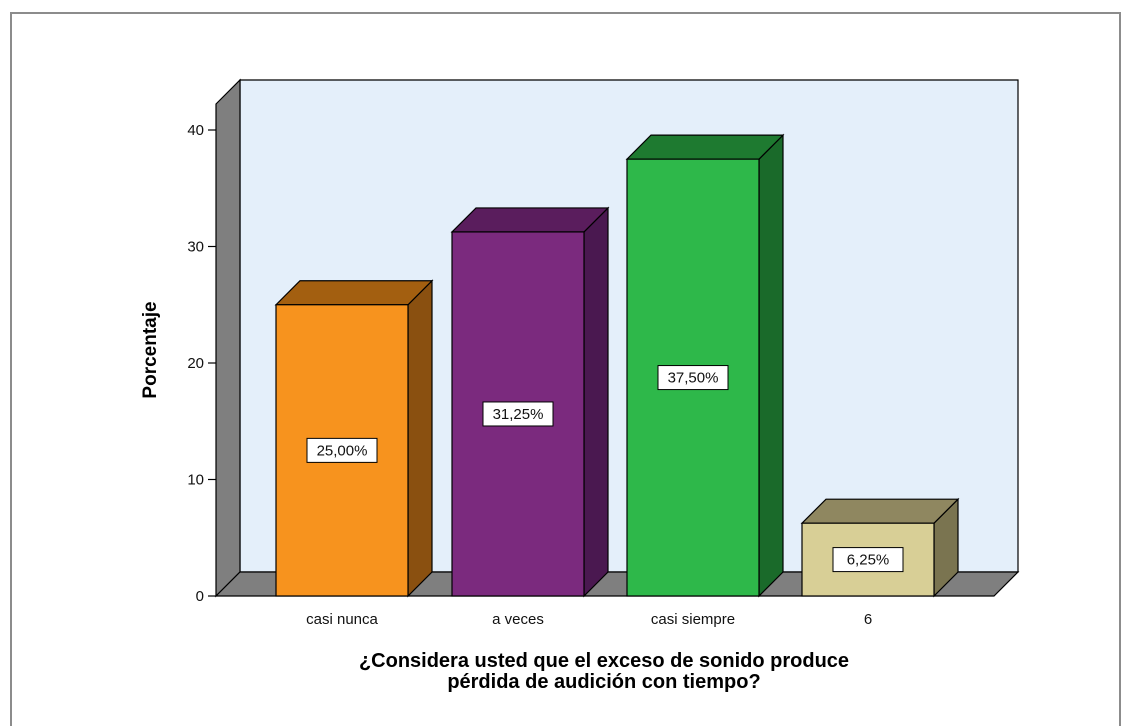 The image size is (1131, 726). I want to click on x-axis-title-line: pérdida de audición con tiempo?, so click(603, 682).